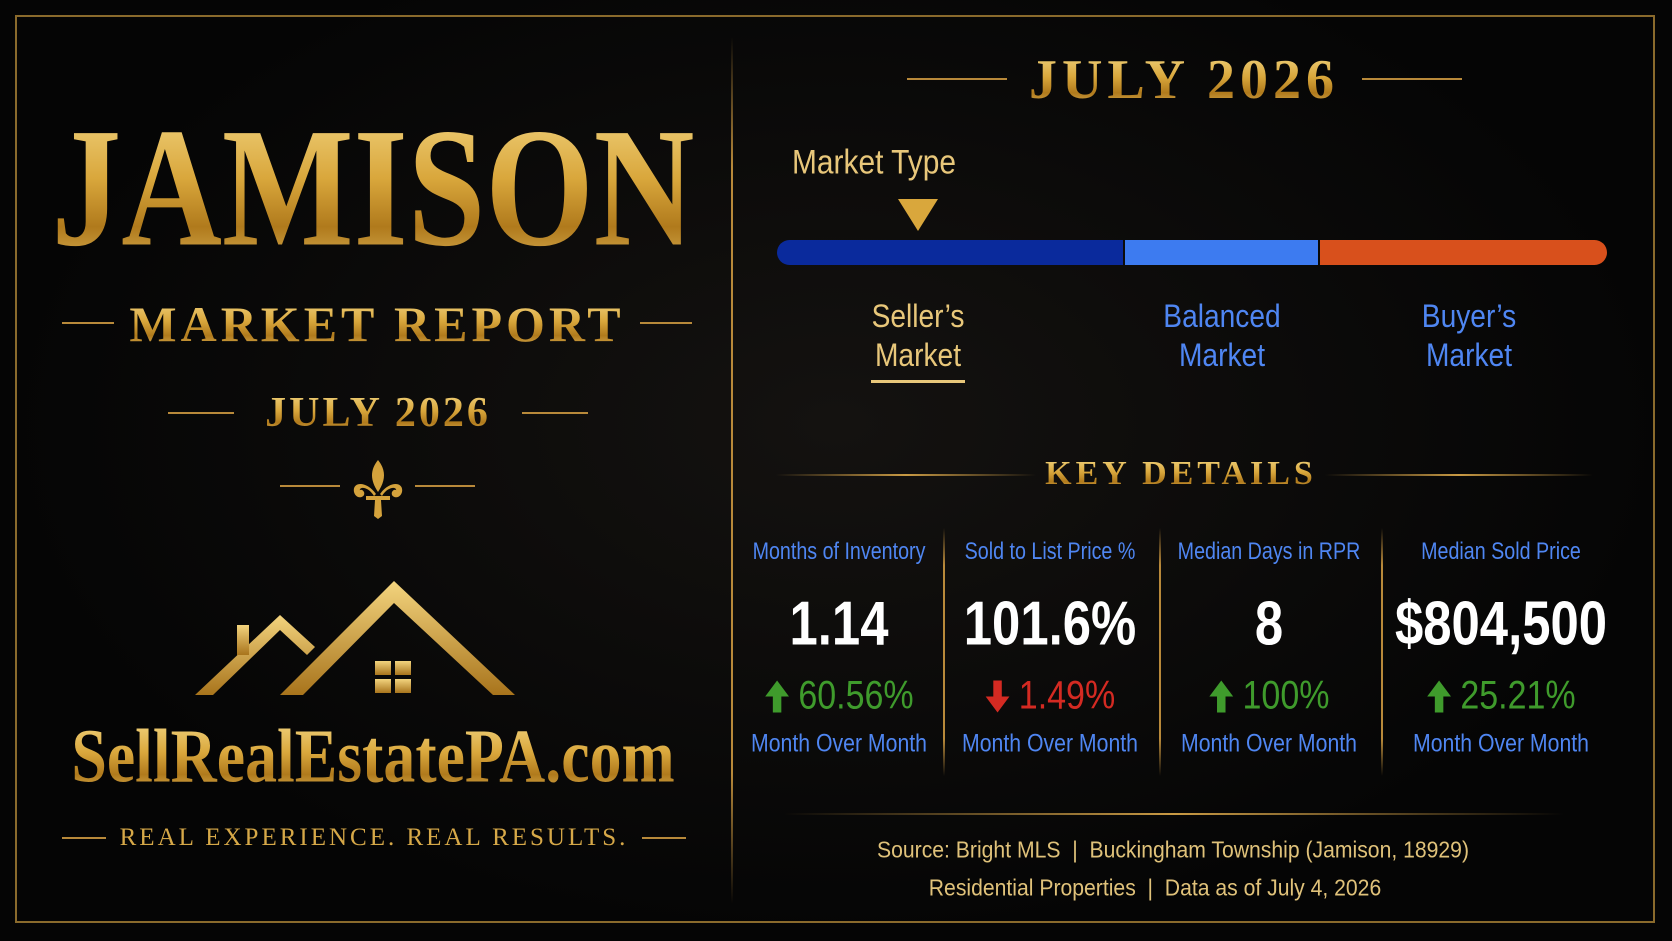 The image size is (1672, 941). What do you see at coordinates (1067, 695) in the screenshot?
I see `metric-change-value: 1.49%` at bounding box center [1067, 695].